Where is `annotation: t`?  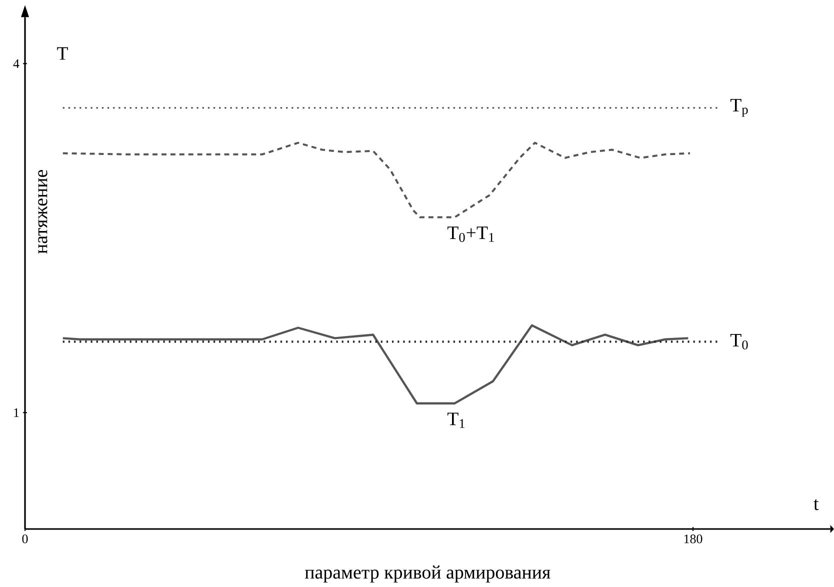
annotation: t is located at coordinates (816, 504).